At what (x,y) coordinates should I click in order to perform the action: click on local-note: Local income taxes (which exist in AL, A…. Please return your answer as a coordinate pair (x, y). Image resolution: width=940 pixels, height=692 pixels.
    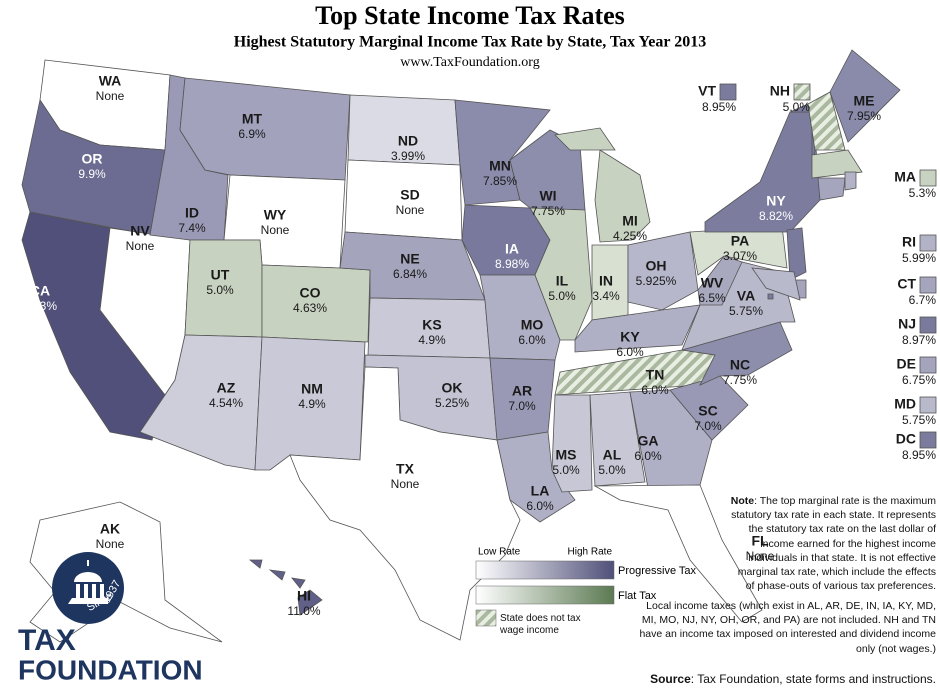
    Looking at the image, I should click on (787, 627).